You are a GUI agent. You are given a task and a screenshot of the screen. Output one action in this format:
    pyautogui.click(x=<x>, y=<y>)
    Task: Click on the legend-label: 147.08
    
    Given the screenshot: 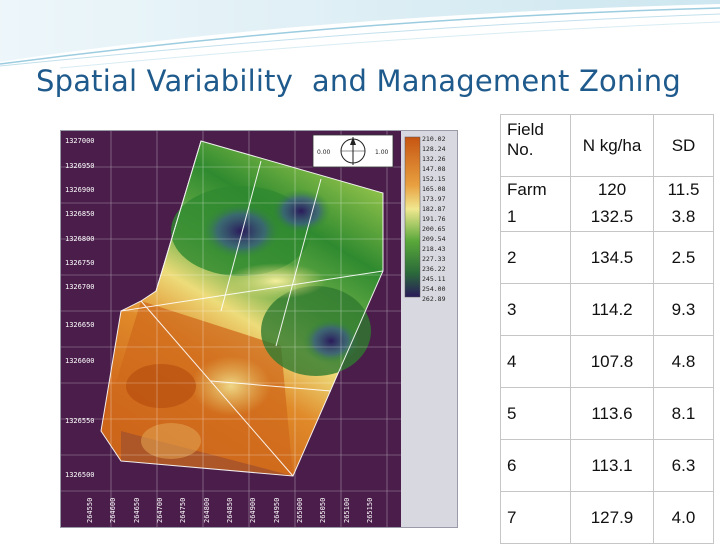 What is the action you would take?
    pyautogui.click(x=434, y=169)
    